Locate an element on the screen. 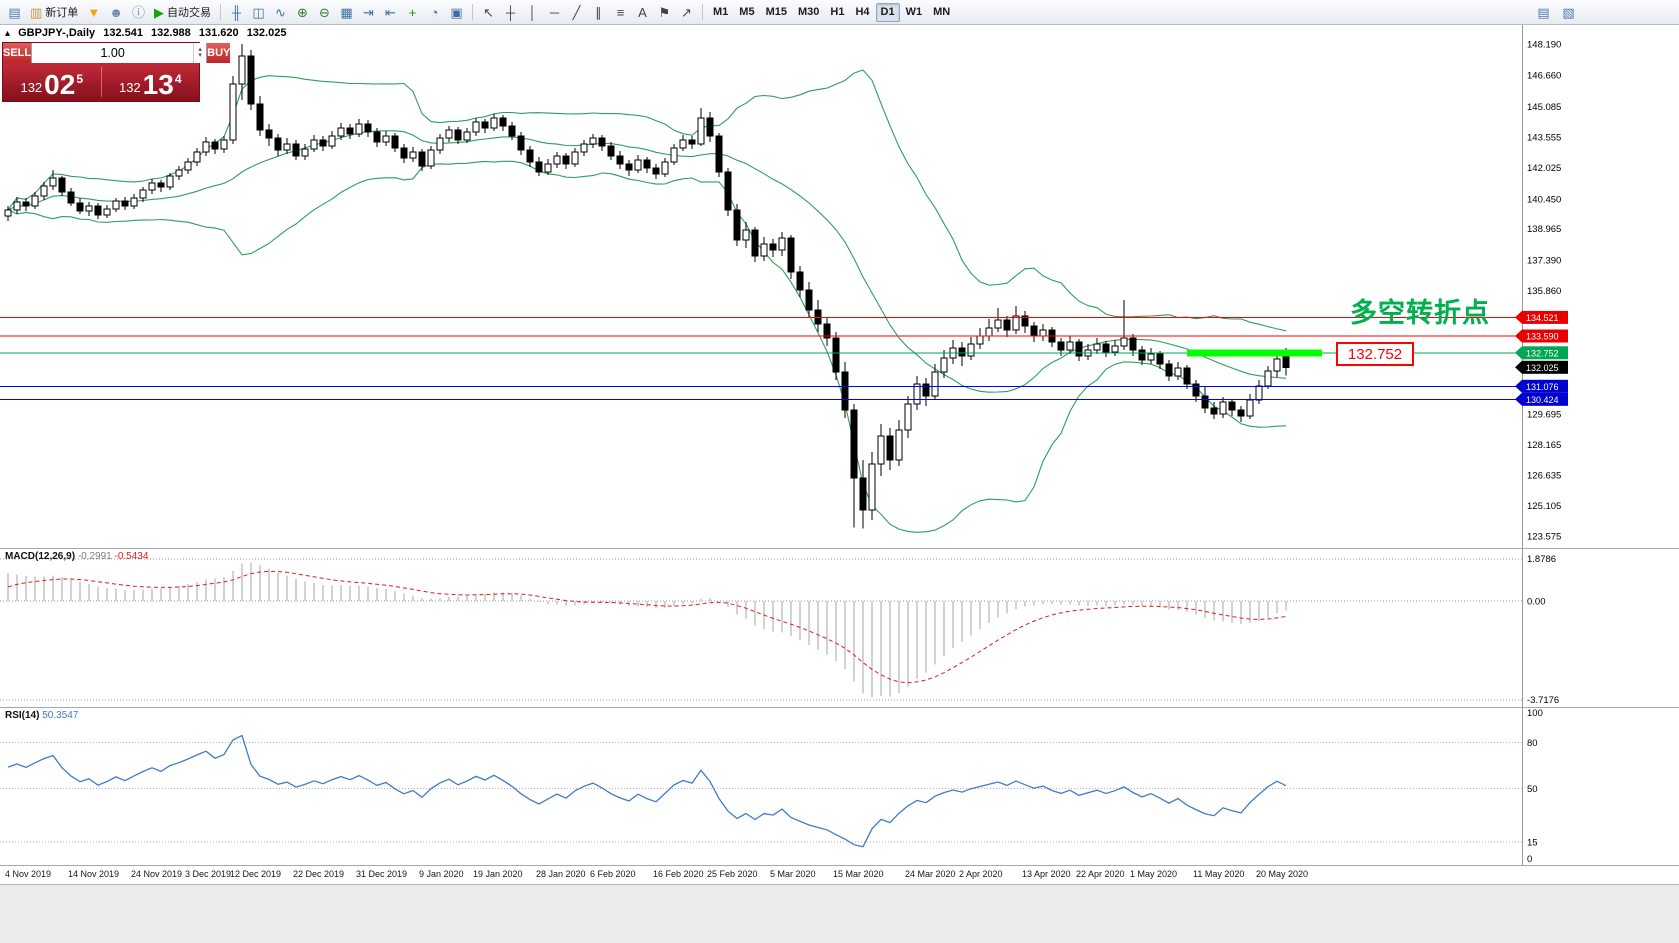 This screenshot has height=943, width=1679. timeframe-m5: M5 is located at coordinates (746, 12).